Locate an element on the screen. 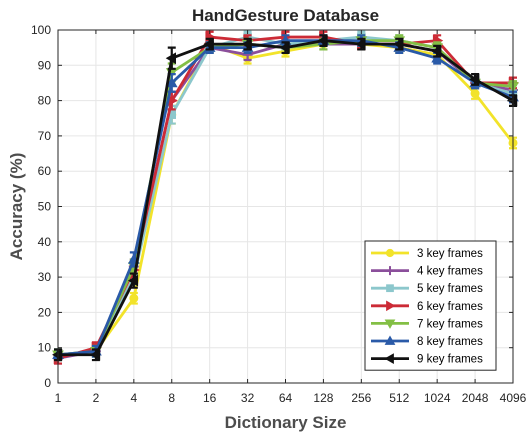  legend-item: 7 key frames is located at coordinates (427, 324).